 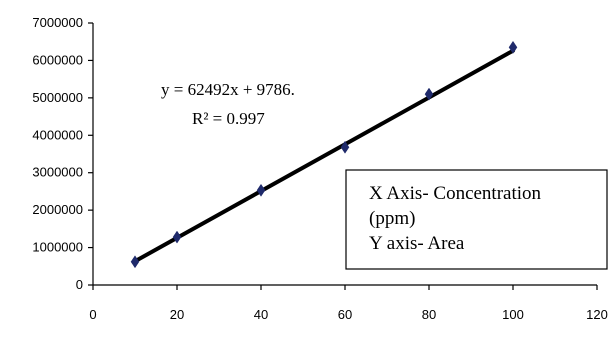 What do you see at coordinates (345, 314) in the screenshot?
I see `x-tick-label: 60` at bounding box center [345, 314].